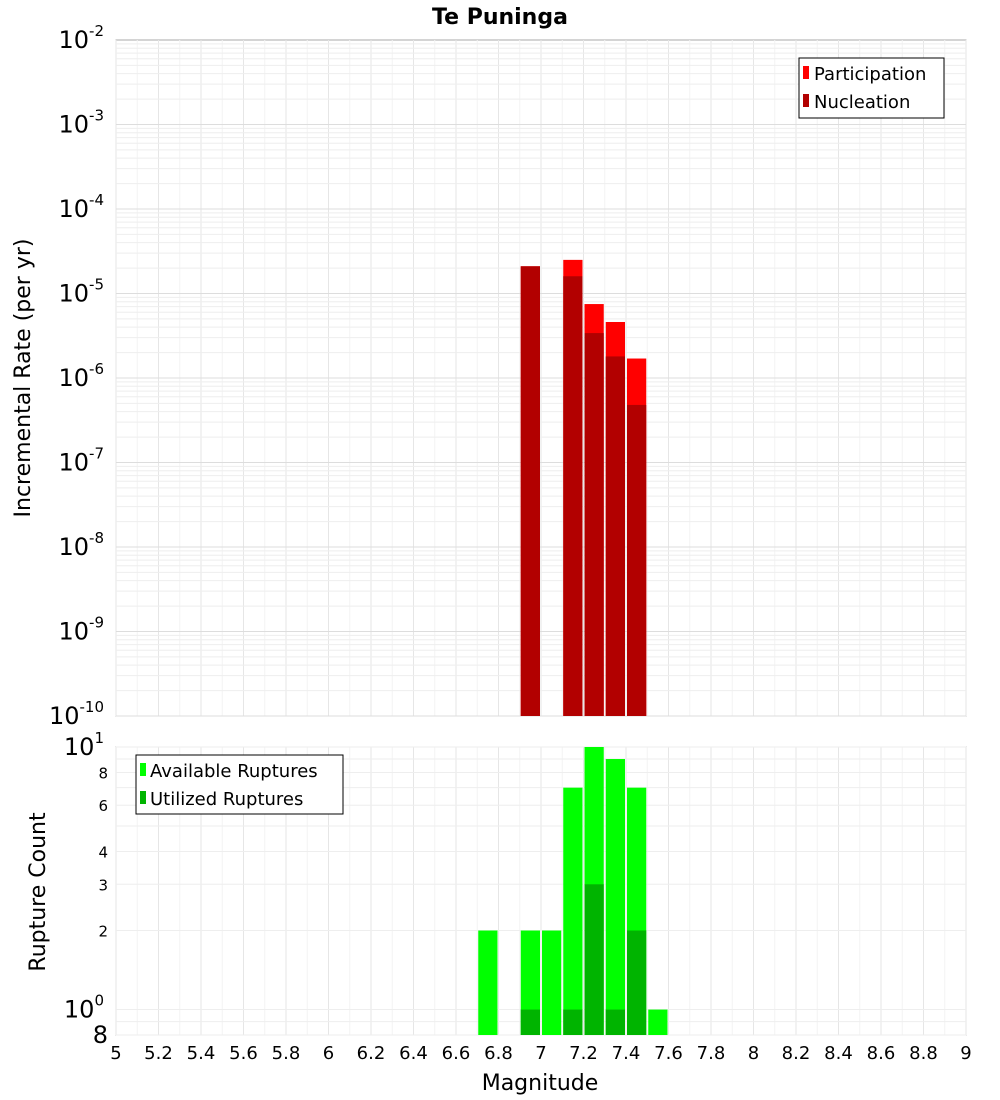 The image size is (1000, 1100). What do you see at coordinates (81, 630) in the screenshot?
I see `rate-y-tick-label: 10⁻⁹` at bounding box center [81, 630].